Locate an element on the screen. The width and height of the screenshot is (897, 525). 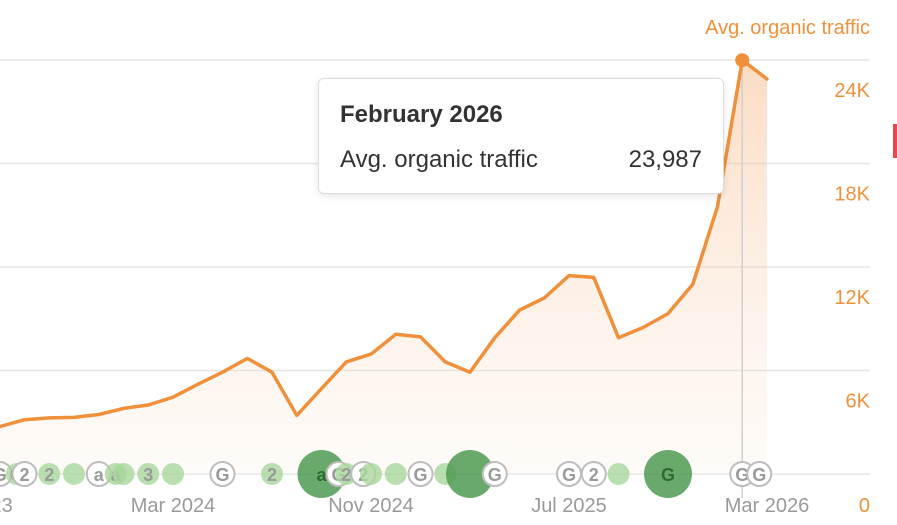
x-axis-labels: Jul 2023 Mar 2024 Nov 2024 Jul 2025 Mar 2026 is located at coordinates (404, 506).